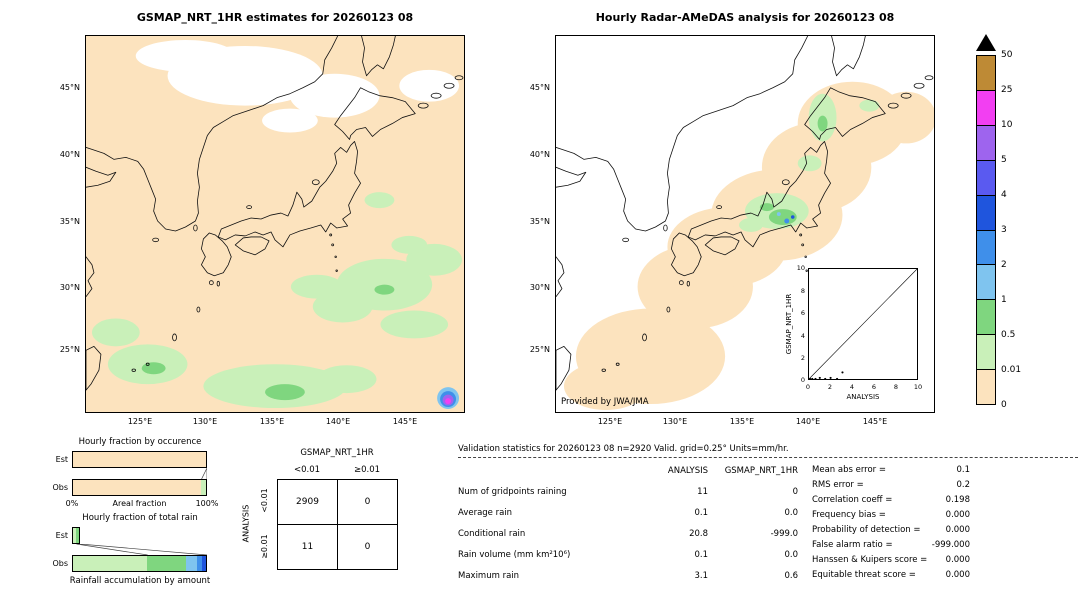  I want to click on stat-value: 0, so click(795, 491).